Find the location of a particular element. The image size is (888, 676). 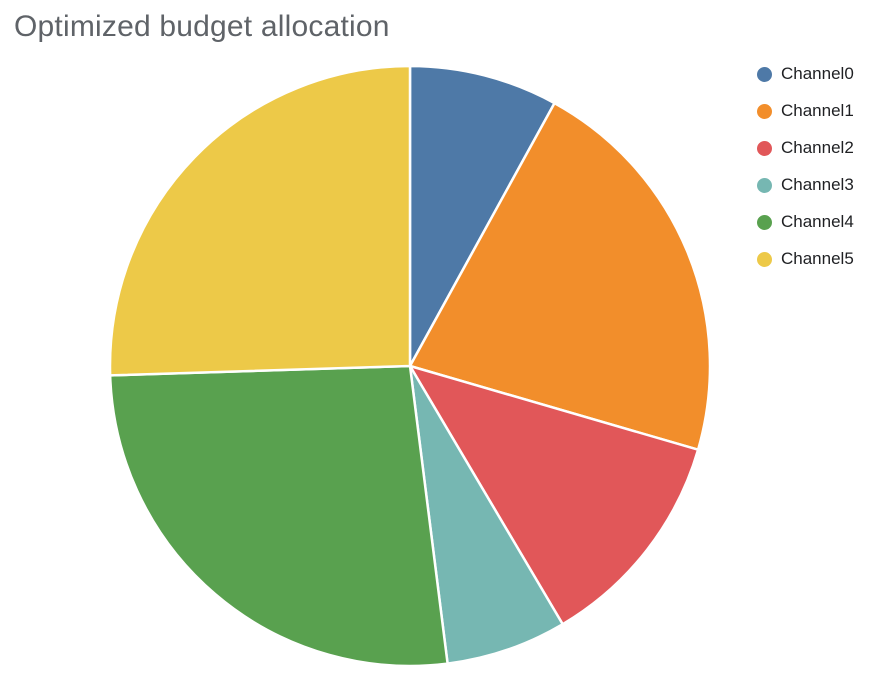

legend-label: Channel2 is located at coordinates (817, 147).